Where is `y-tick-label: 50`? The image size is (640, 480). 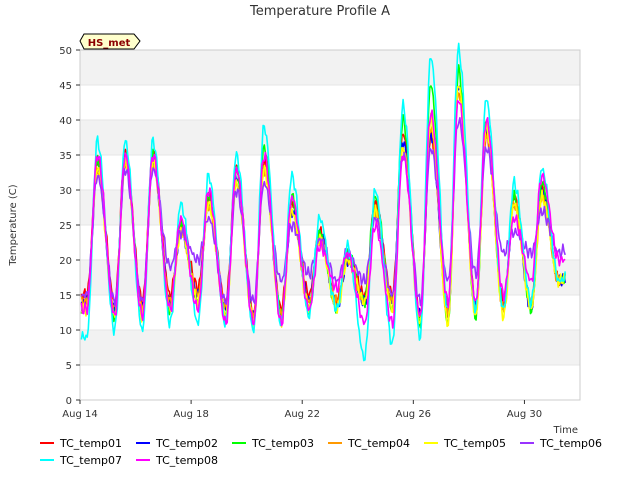
y-tick-label: 50 is located at coordinates (65, 51).